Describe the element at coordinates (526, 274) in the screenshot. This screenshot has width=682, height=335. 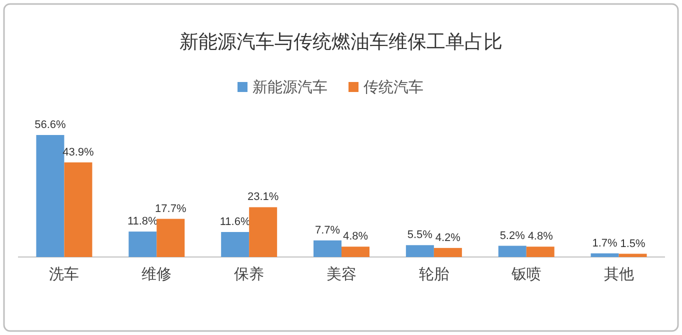
I see `x-tick-label: 钣喷` at that location.